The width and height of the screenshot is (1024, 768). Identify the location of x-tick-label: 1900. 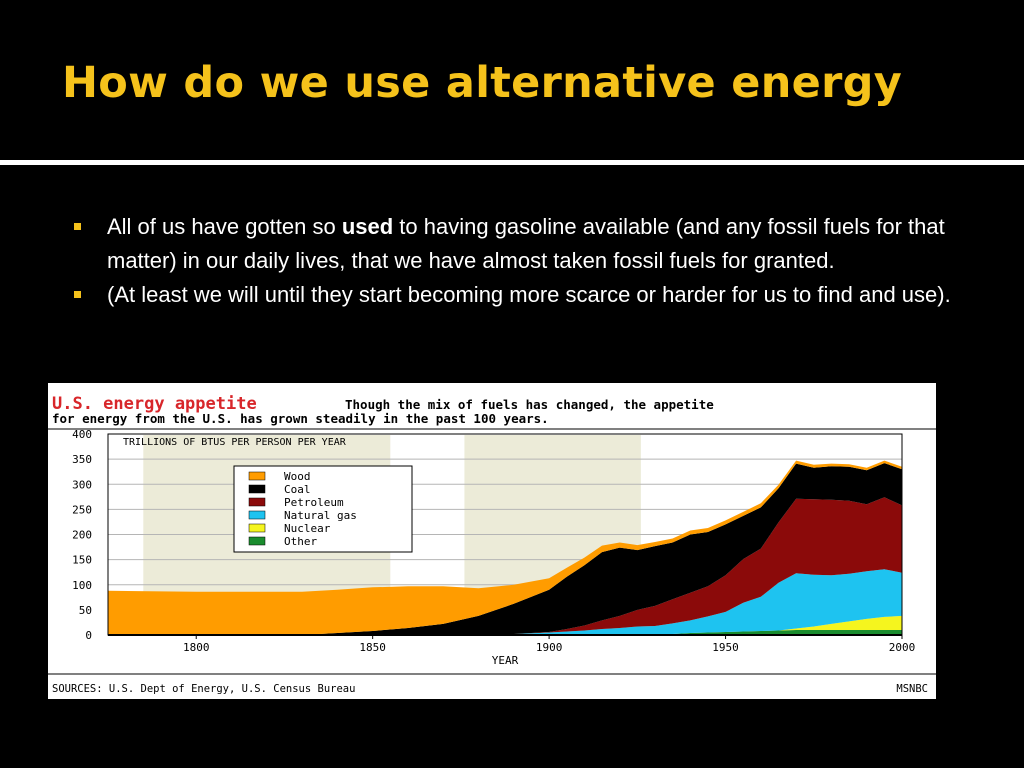
(549, 647).